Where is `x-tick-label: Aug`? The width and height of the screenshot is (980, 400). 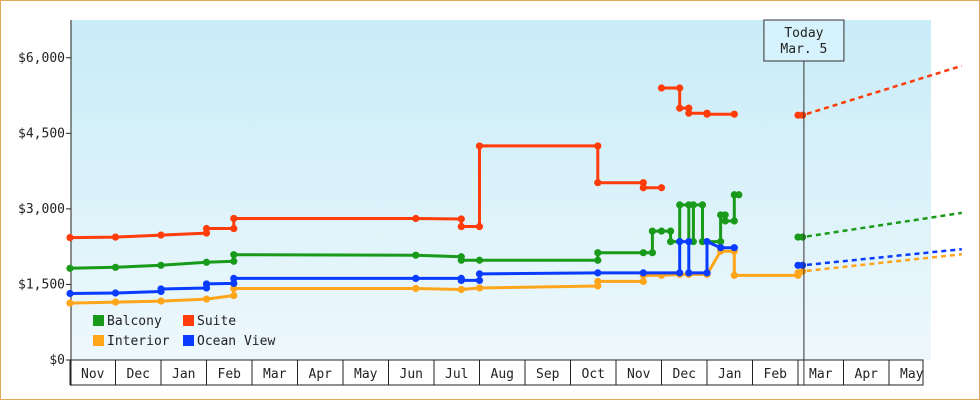 x-tick-label: Aug is located at coordinates (502, 374).